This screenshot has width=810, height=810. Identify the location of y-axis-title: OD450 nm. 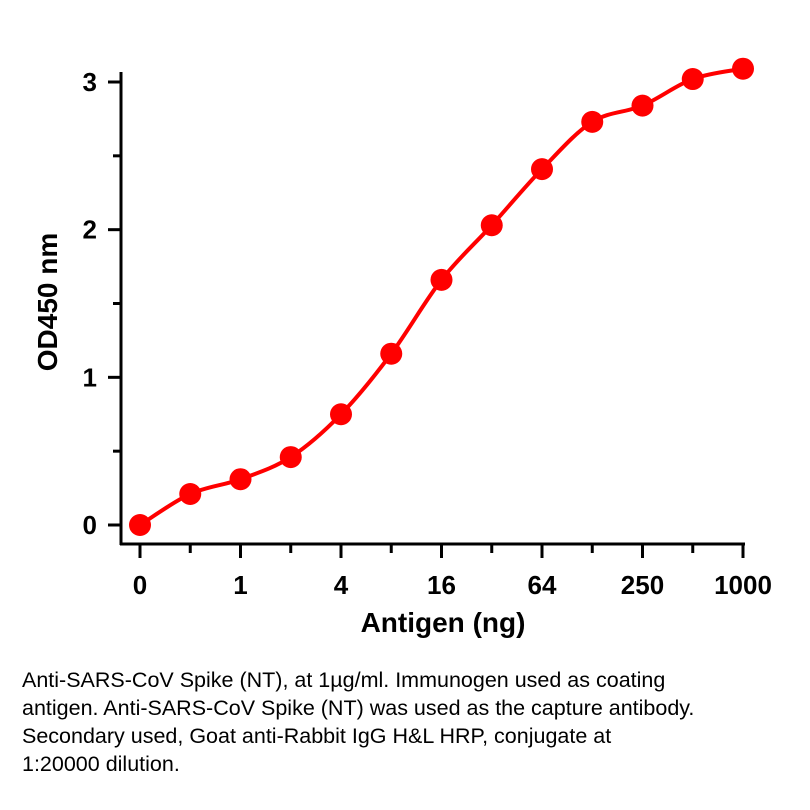
(47, 302).